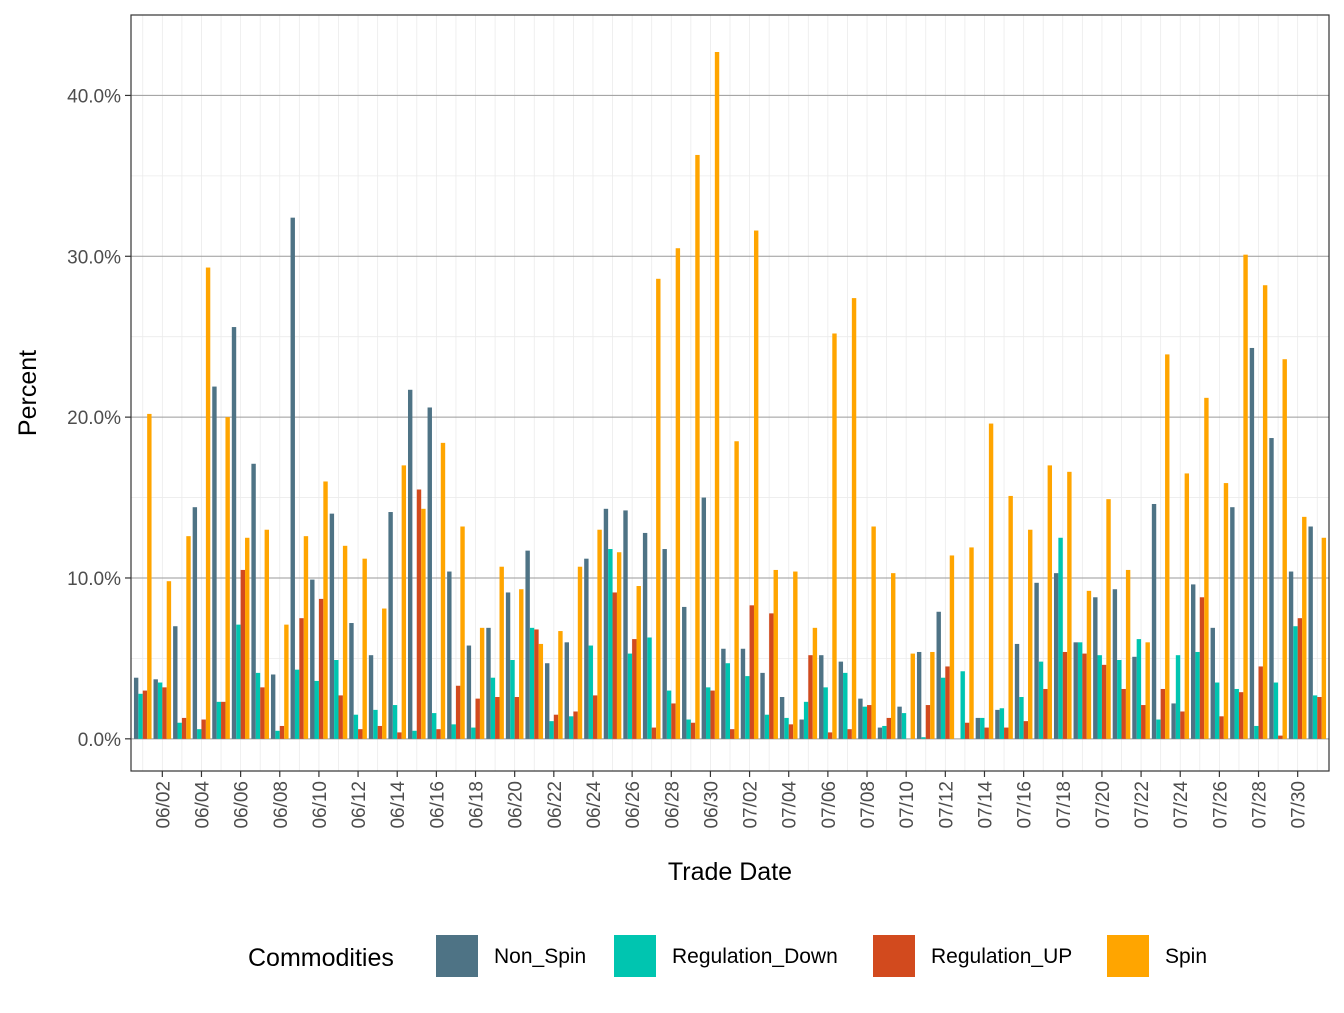 This screenshot has width=1344, height=1013. Describe the element at coordinates (1064, 805) in the screenshot. I see `x-tick-label: 07/18` at that location.